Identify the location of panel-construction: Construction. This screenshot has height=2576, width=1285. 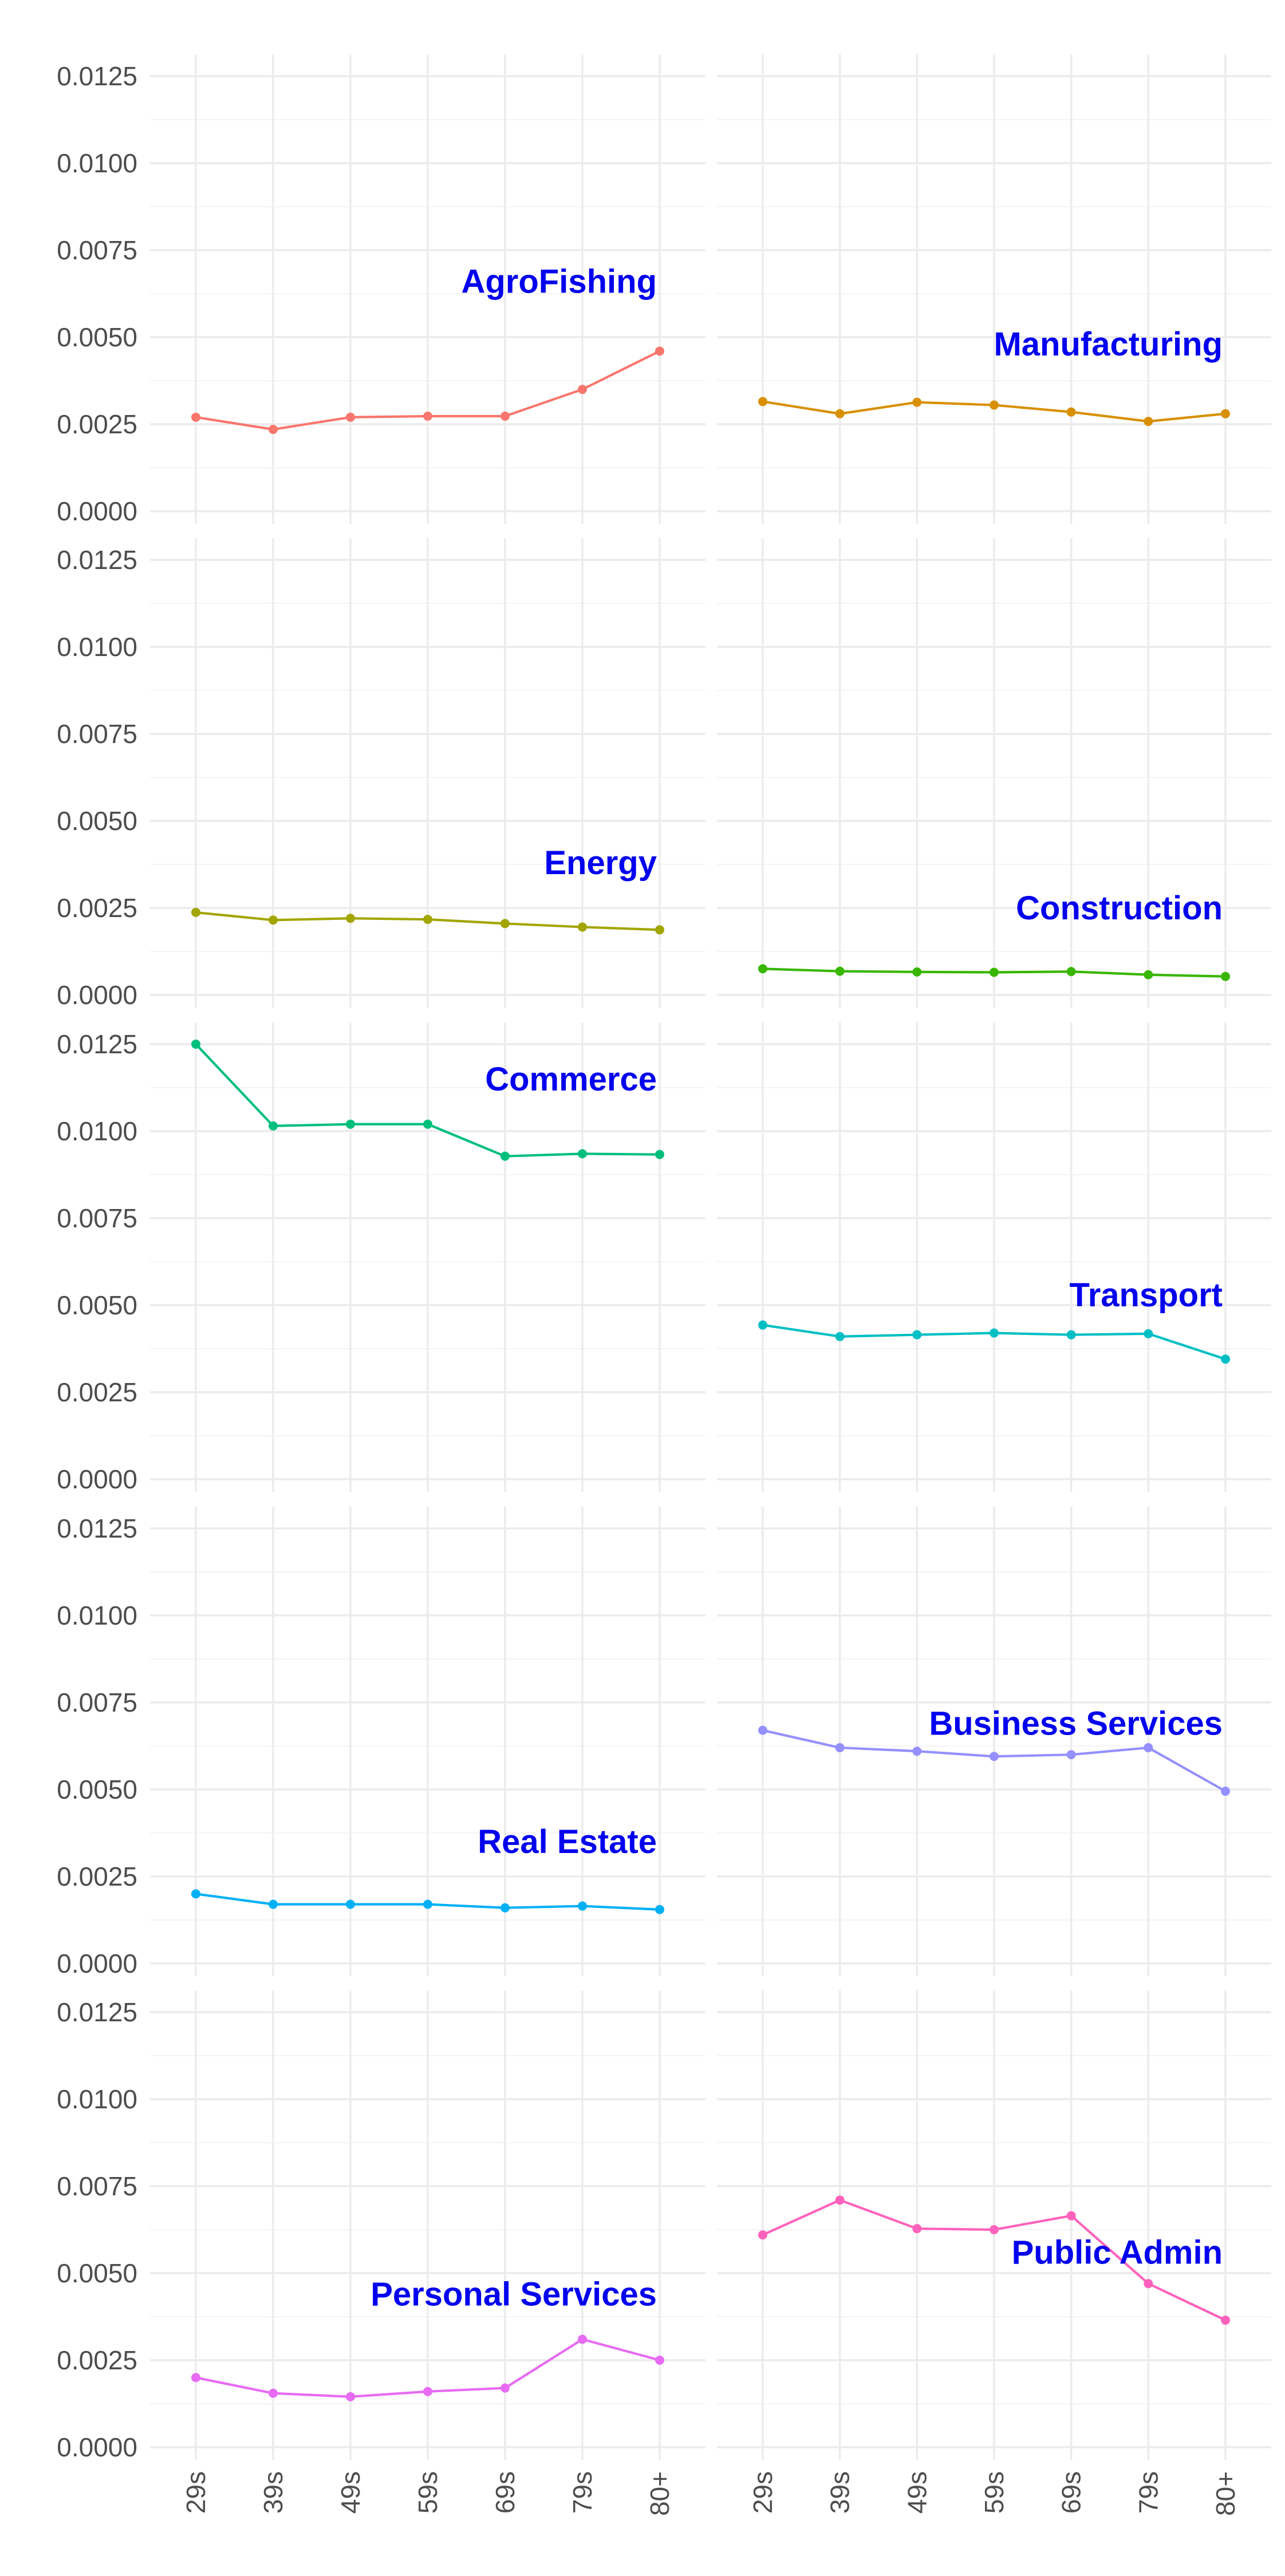
(994, 773).